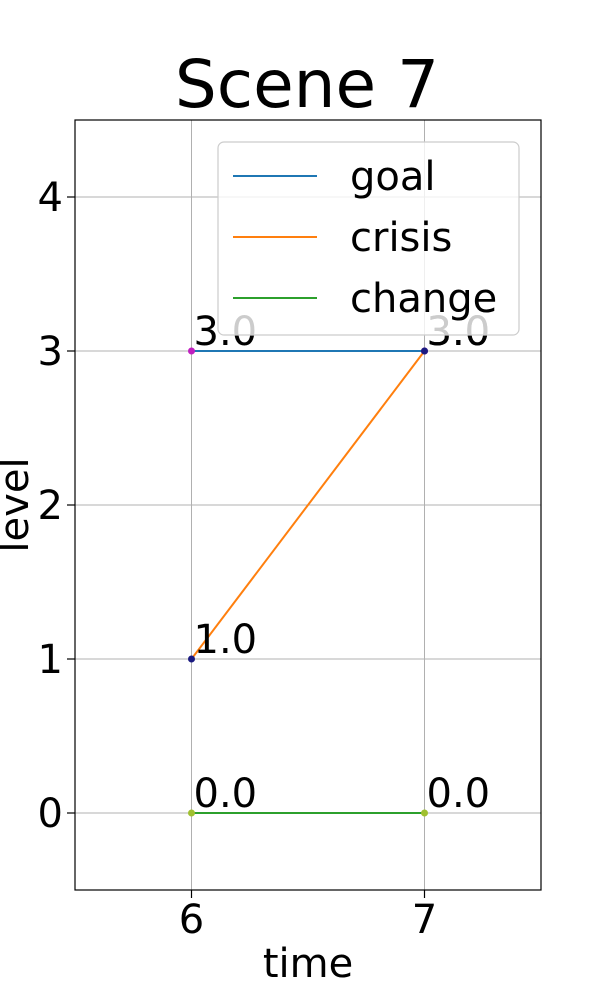 This screenshot has height=1000, width=600. I want to click on data-point-goal, so click(191, 351).